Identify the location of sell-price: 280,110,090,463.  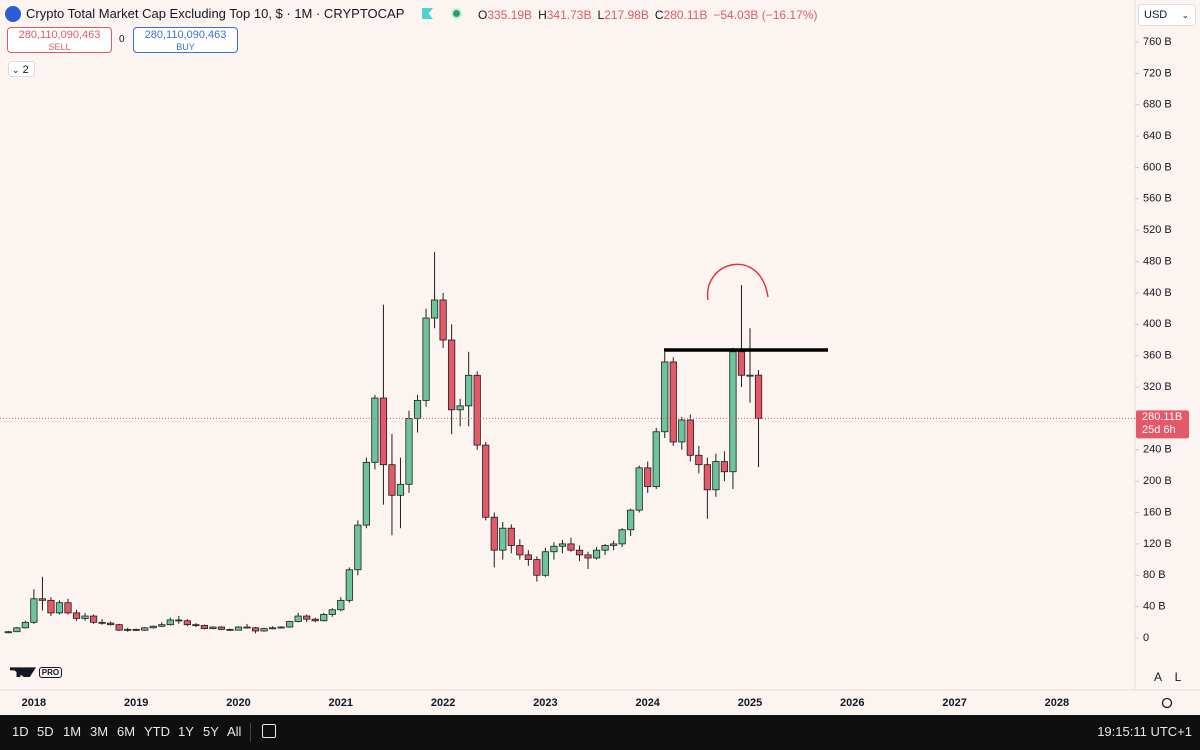
(59, 35).